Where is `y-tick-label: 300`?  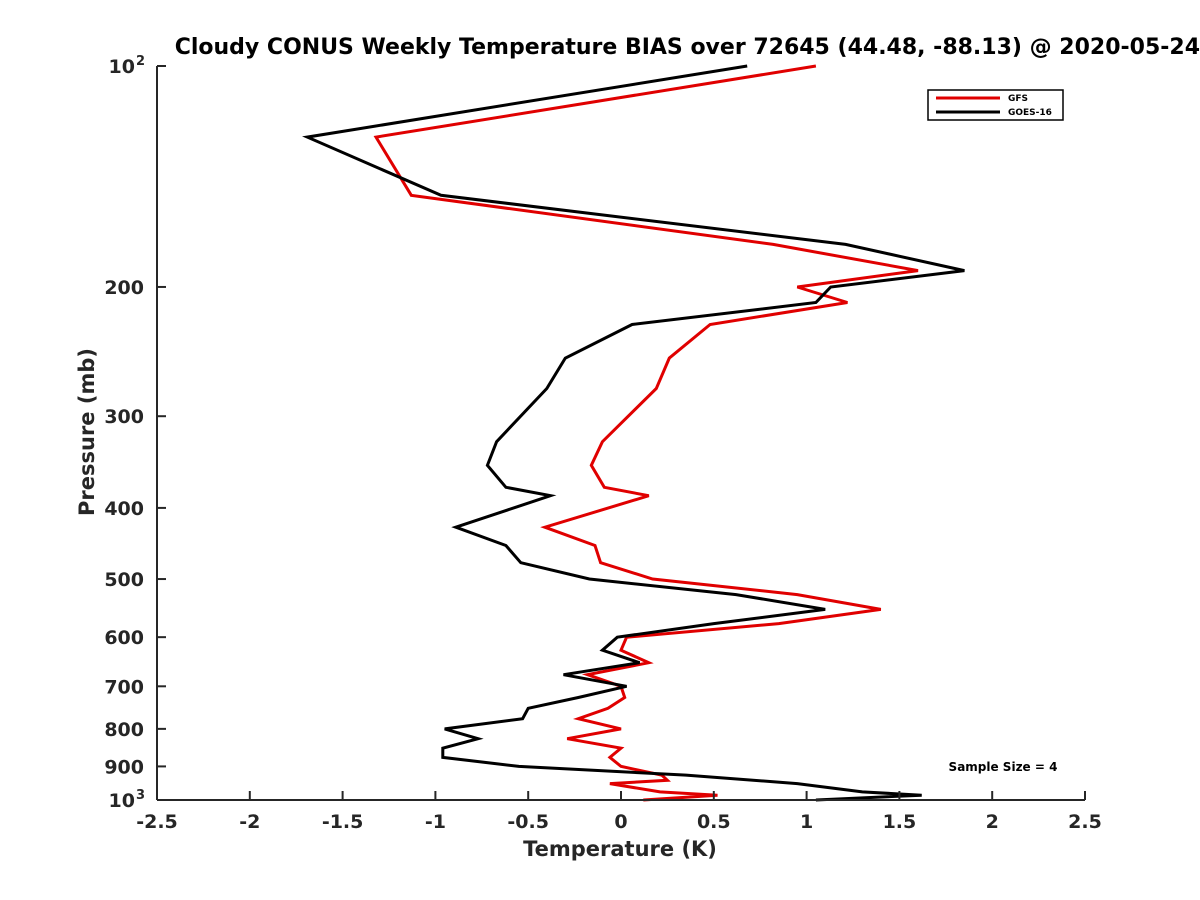 y-tick-label: 300 is located at coordinates (124, 417).